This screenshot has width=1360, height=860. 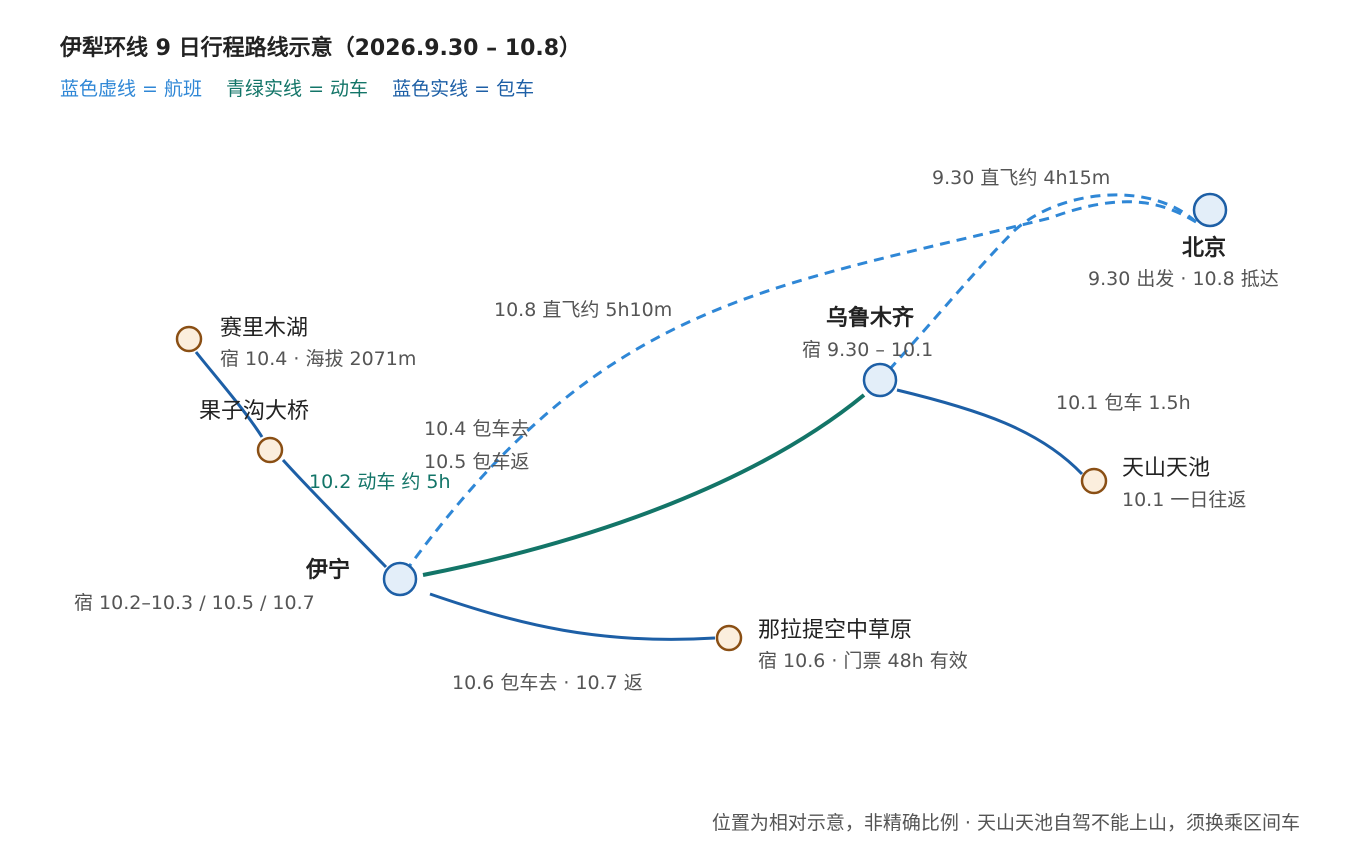 I want to click on node-nalati-name: 那拉提空中草原, so click(x=835, y=630).